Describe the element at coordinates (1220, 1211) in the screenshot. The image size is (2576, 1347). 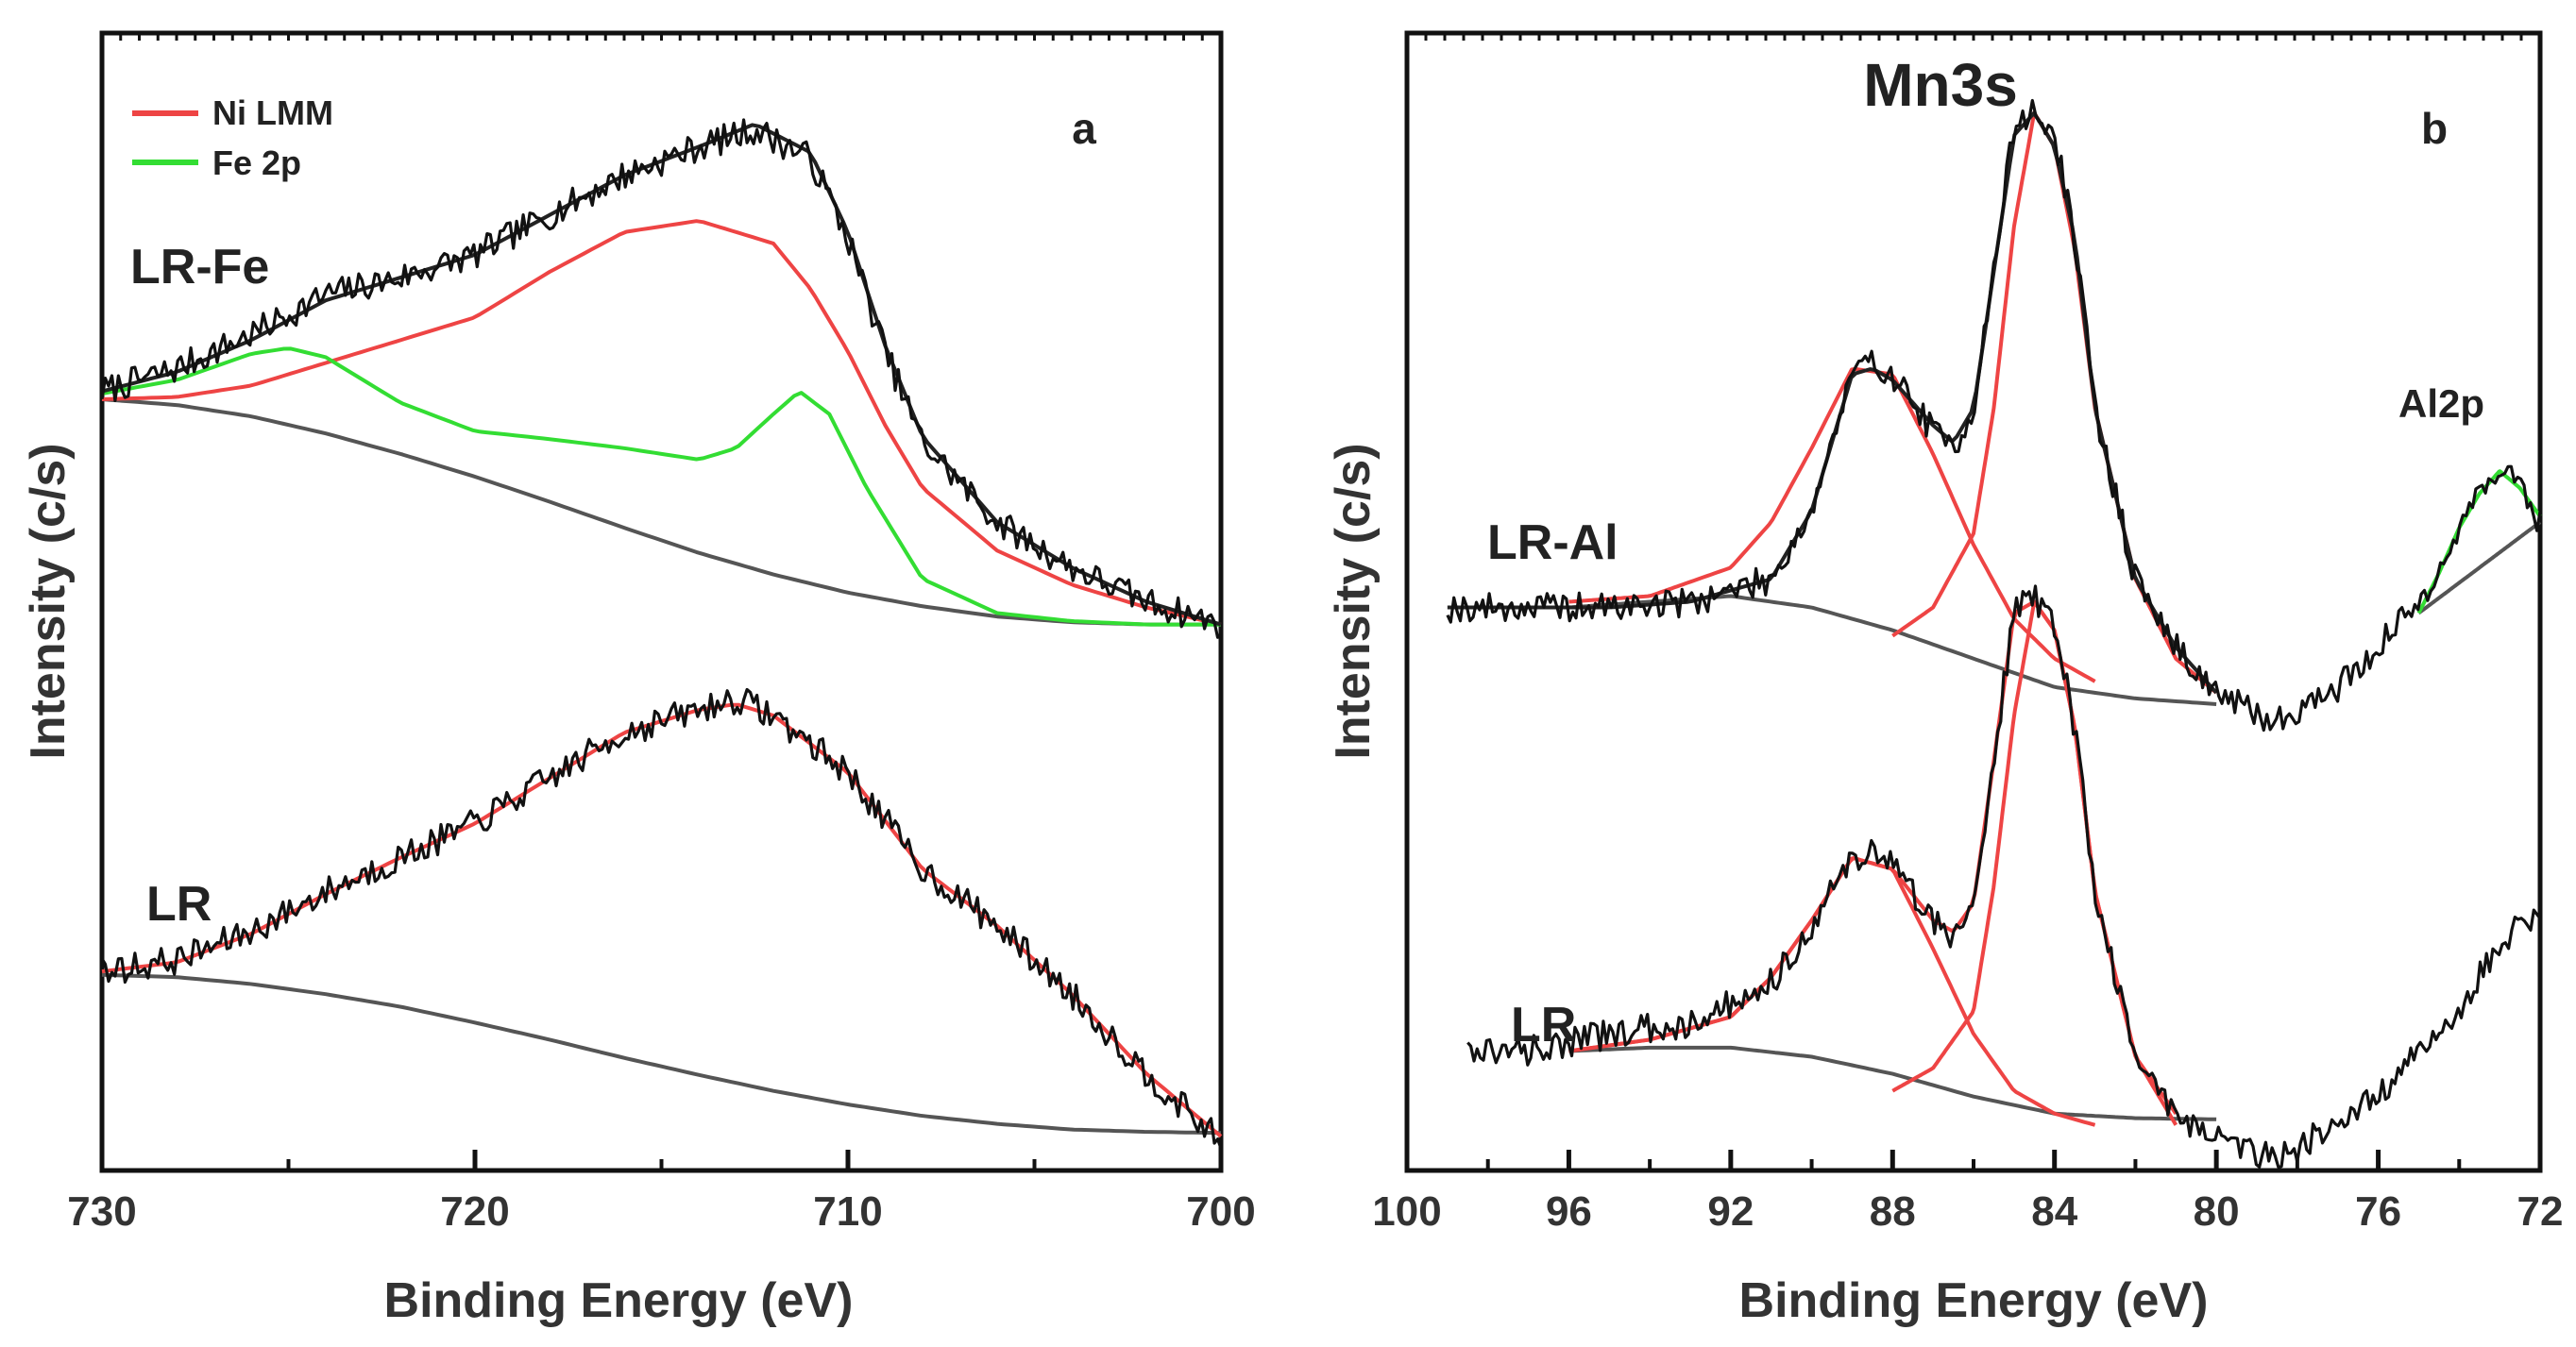
I see `panel-a-x-tick-label: 700` at that location.